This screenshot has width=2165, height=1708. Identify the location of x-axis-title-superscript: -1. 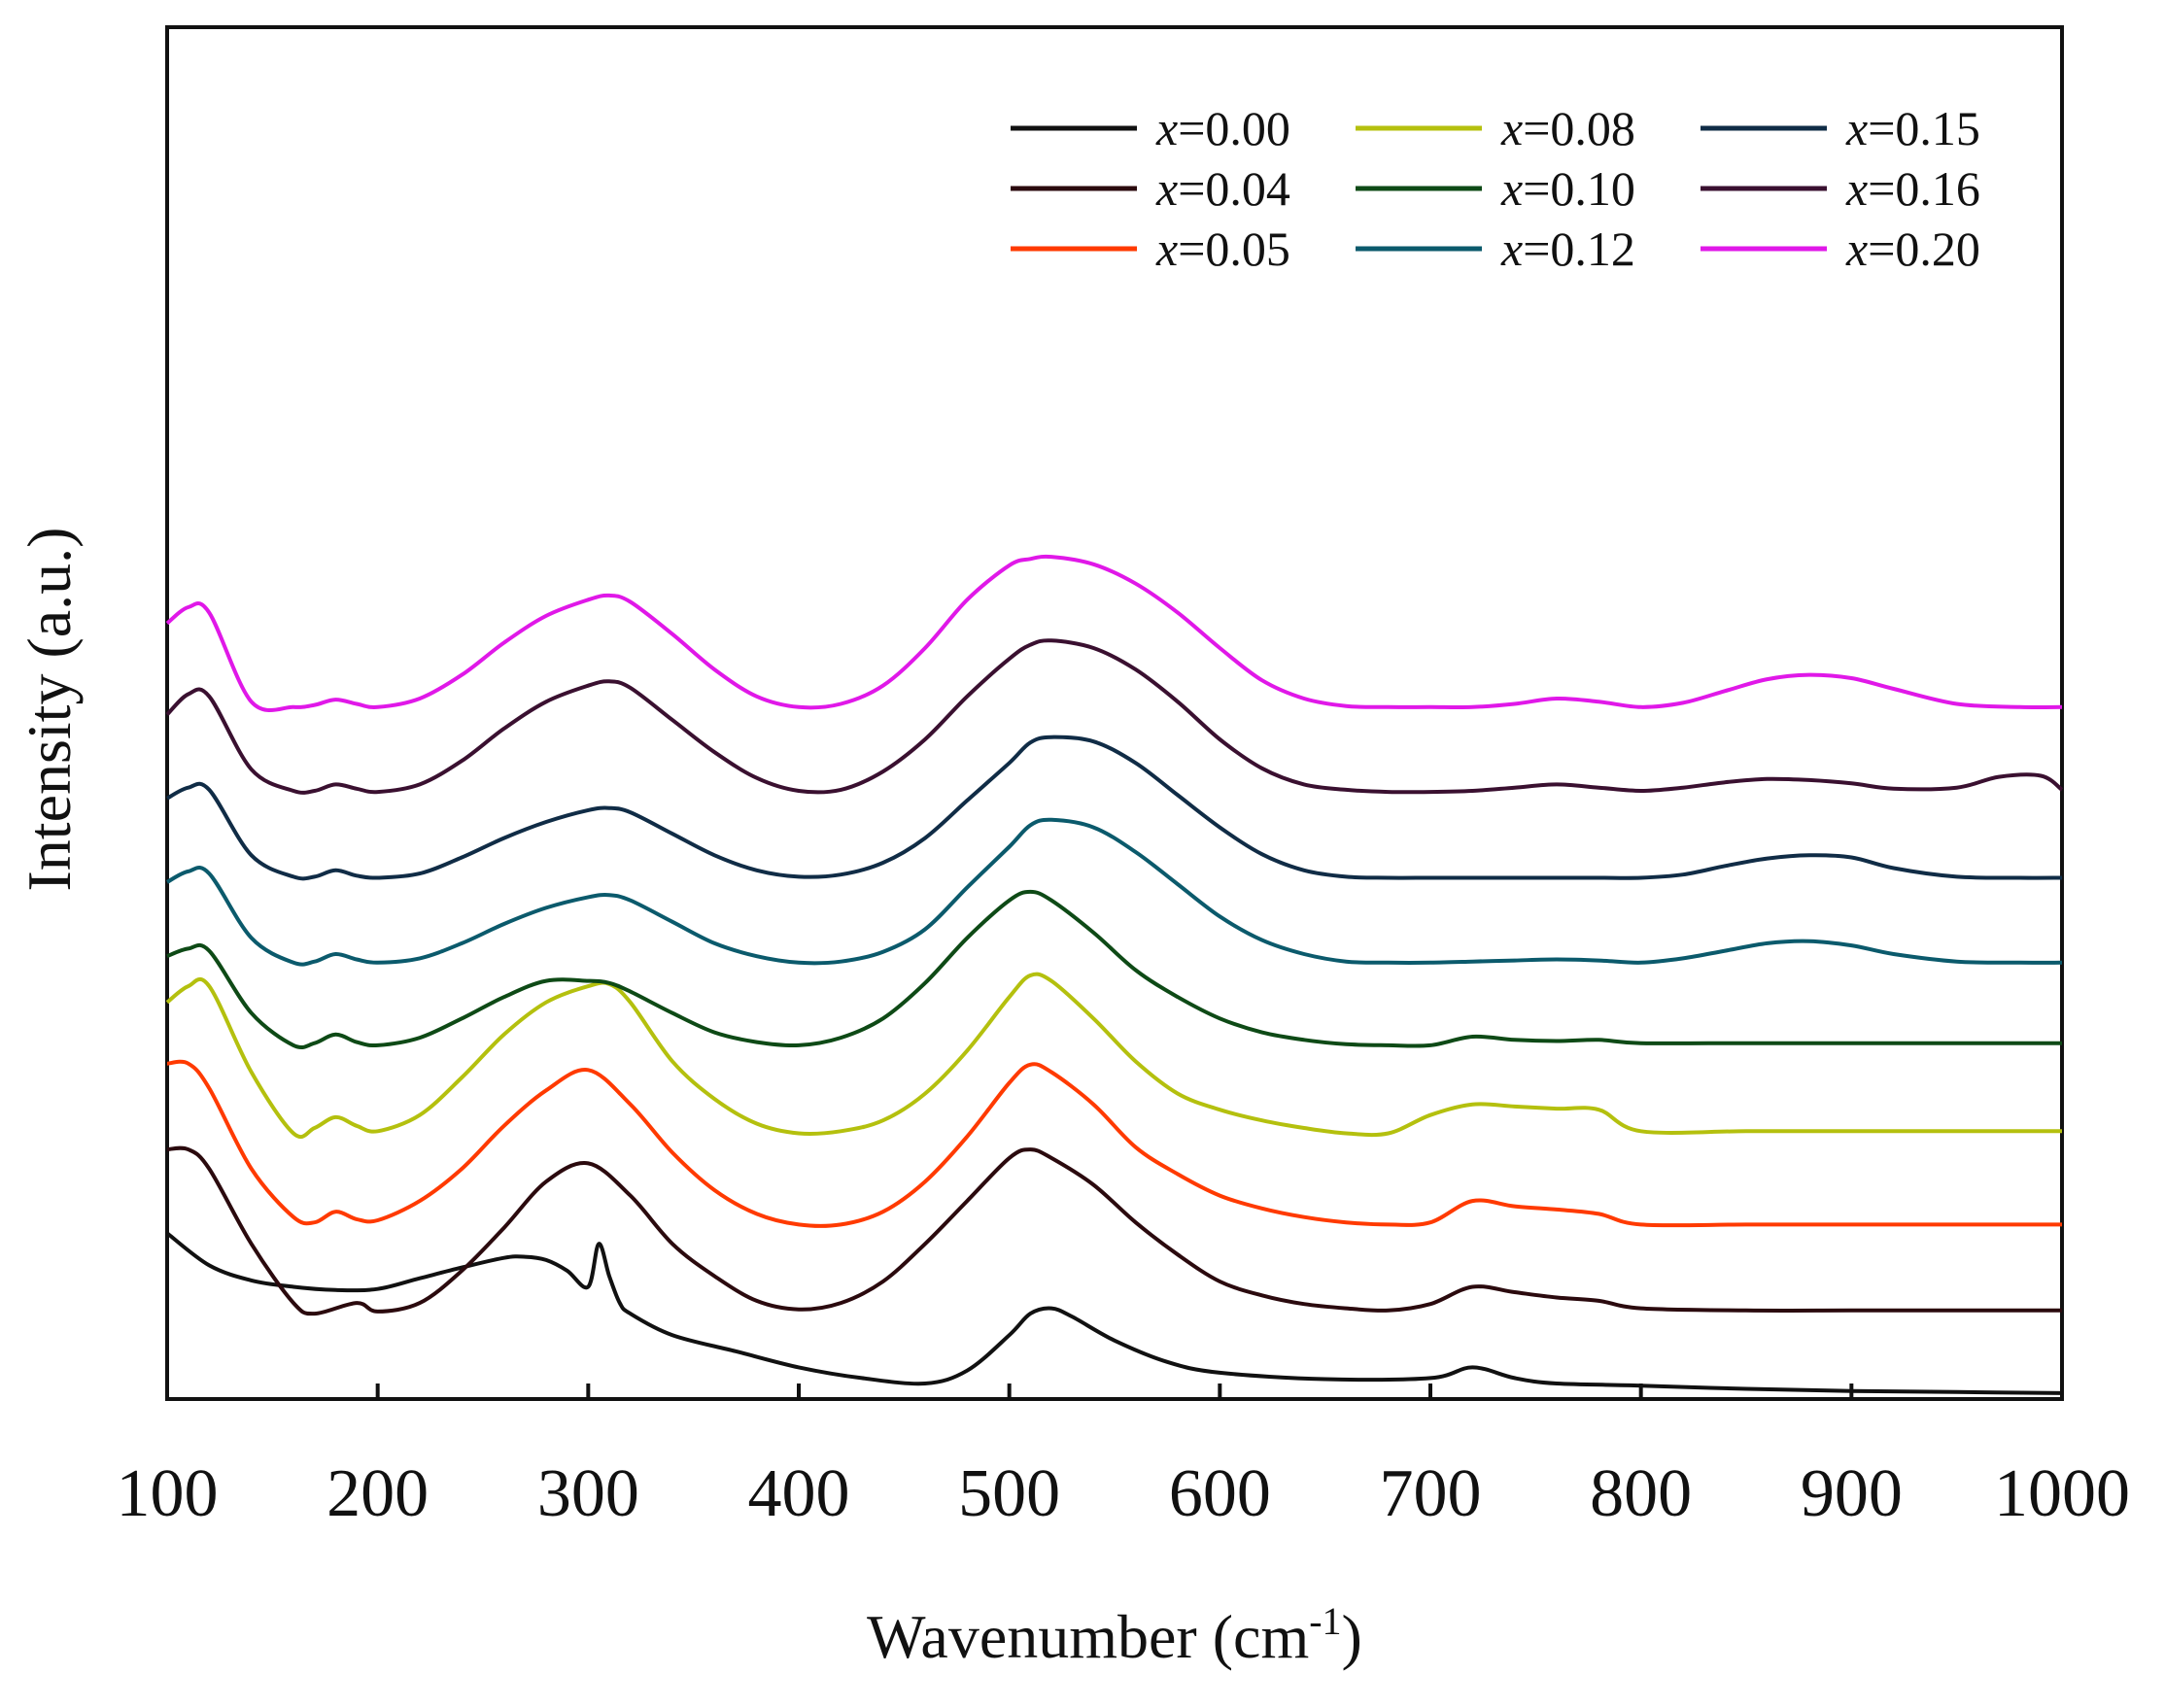
(1325, 1621).